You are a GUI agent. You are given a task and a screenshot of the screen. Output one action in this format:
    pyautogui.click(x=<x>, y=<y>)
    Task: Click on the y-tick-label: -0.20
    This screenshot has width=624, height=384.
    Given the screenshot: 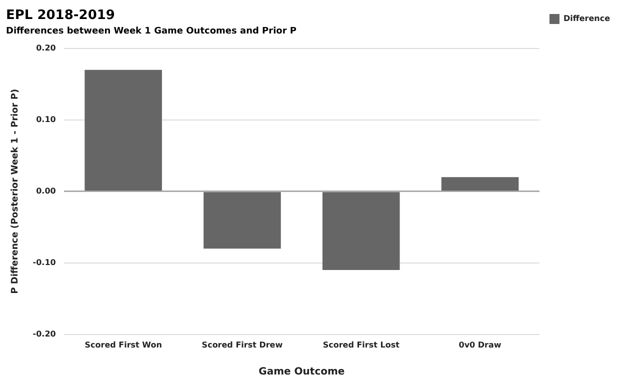 What is the action you would take?
    pyautogui.click(x=44, y=333)
    